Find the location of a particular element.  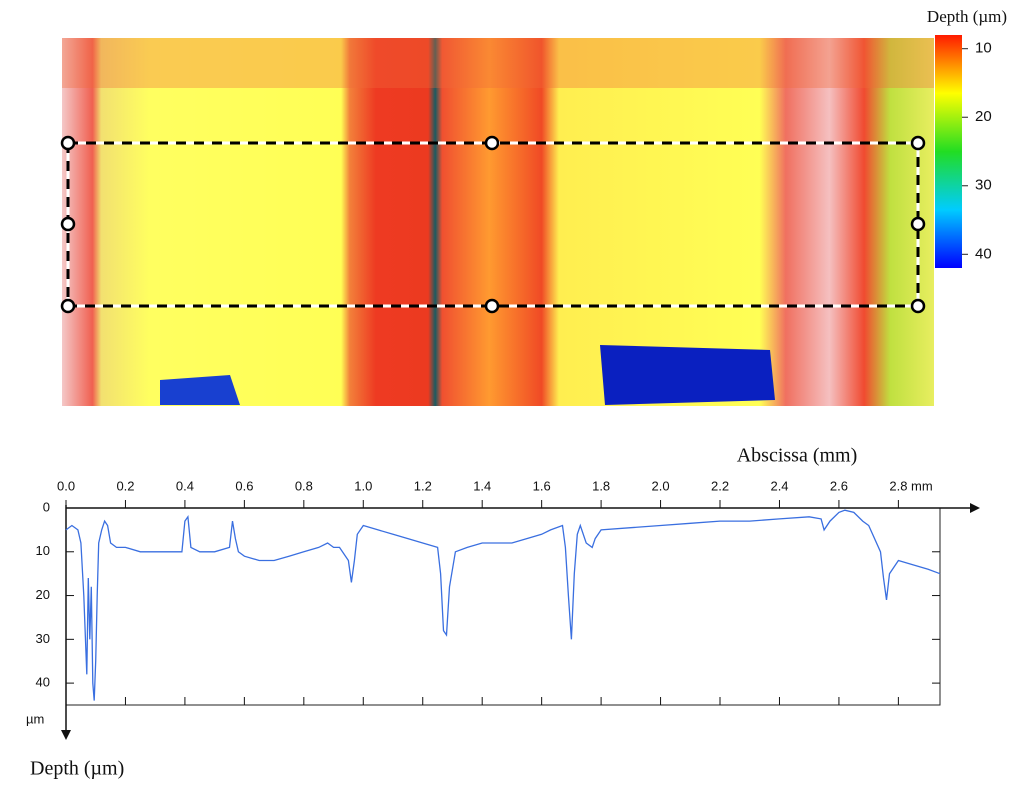

x-axis-title: Abscissa (mm) is located at coordinates (797, 456).